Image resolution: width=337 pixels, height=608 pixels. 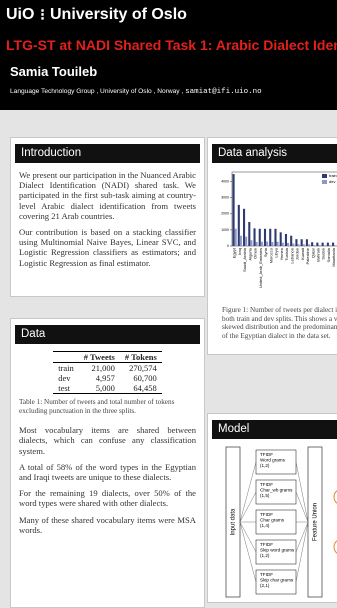 I want to click on header-cell, so click(x=66, y=357).